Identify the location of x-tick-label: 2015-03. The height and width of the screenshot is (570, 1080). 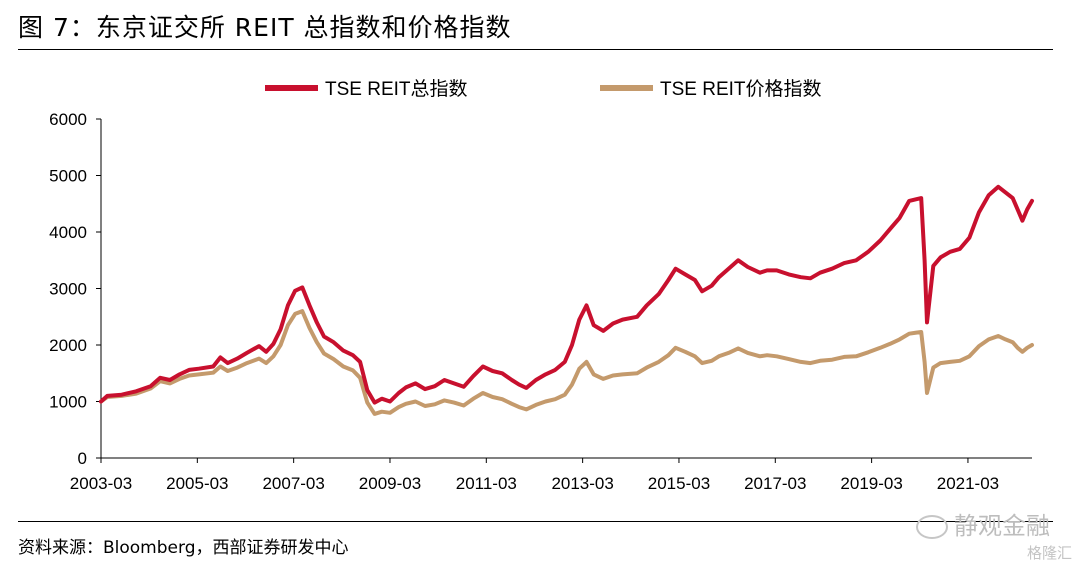
(679, 483).